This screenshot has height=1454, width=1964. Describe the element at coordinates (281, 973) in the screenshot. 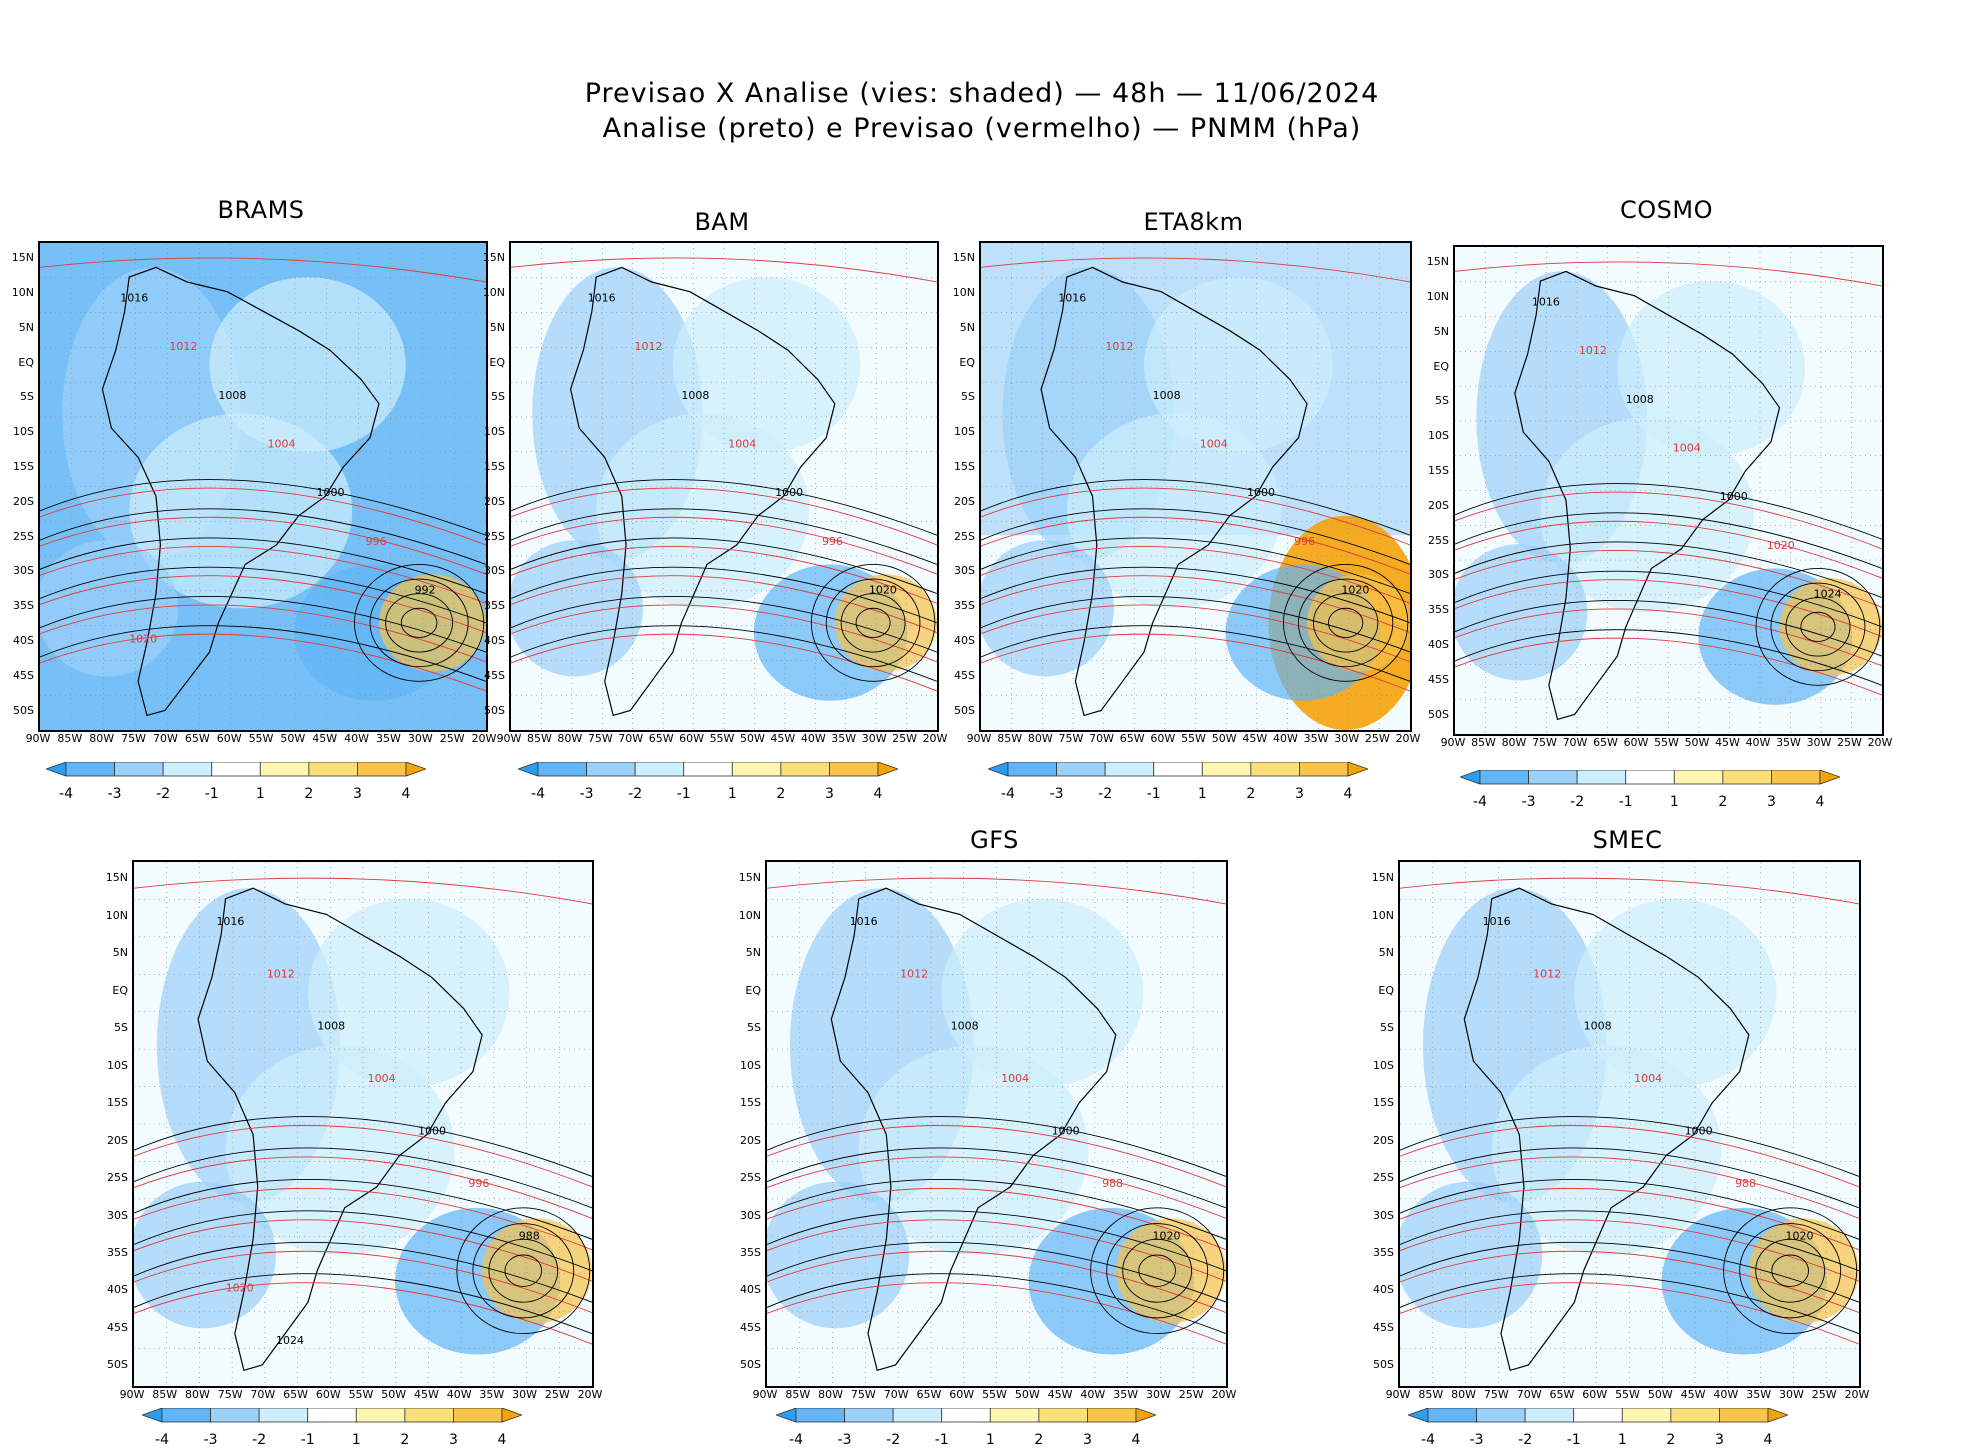

I see `isobar-label: 1012` at that location.